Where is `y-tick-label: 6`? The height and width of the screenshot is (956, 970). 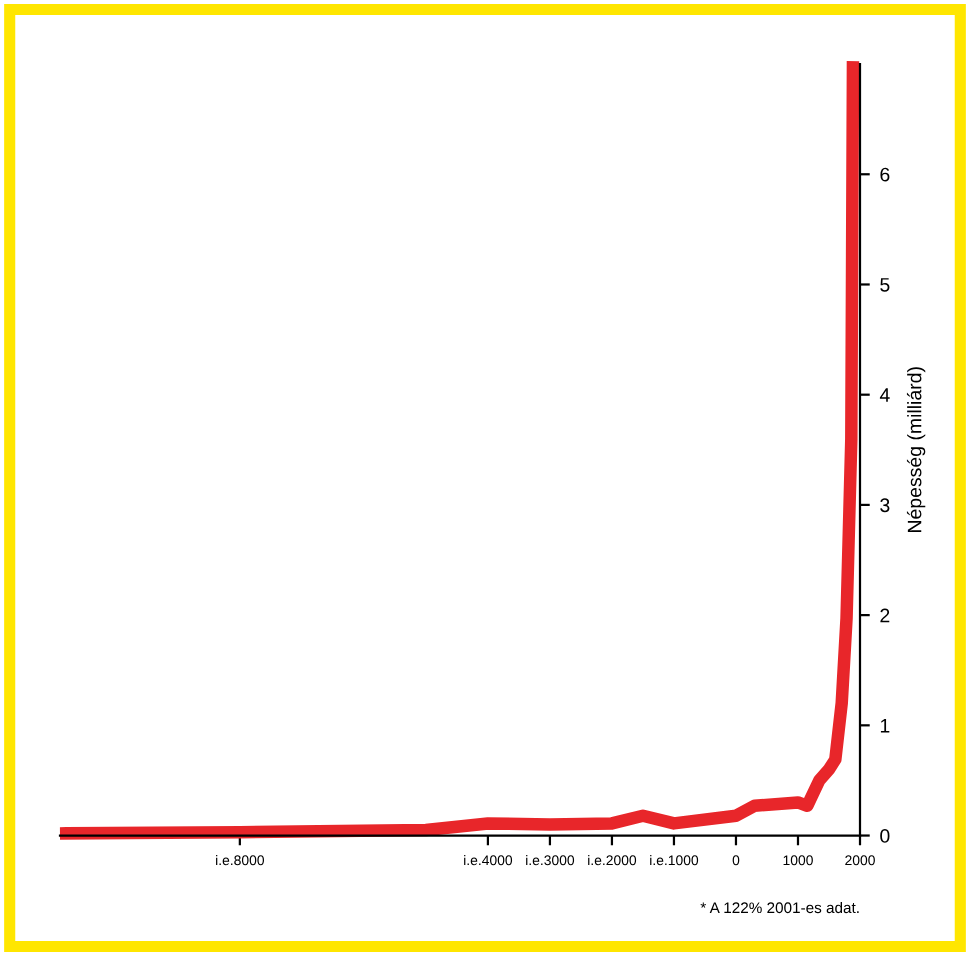
y-tick-label: 6 is located at coordinates (885, 174).